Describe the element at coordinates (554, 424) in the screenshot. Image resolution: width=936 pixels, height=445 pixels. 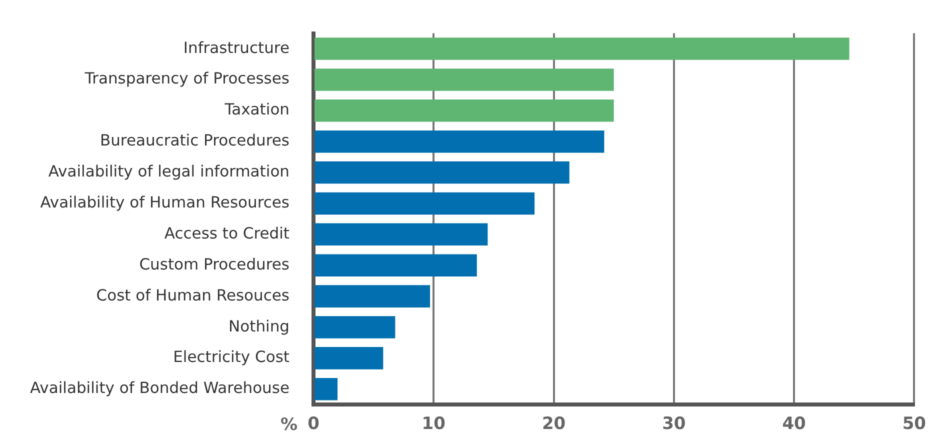
I see `x-tick-label: 20` at that location.